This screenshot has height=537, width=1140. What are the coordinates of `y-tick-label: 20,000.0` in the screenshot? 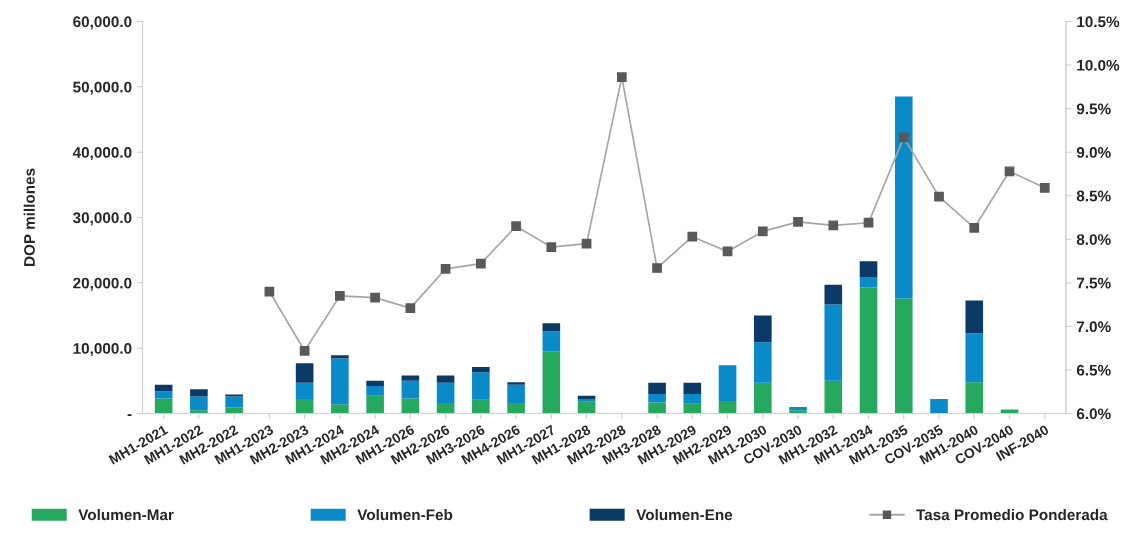 It's located at (102, 284).